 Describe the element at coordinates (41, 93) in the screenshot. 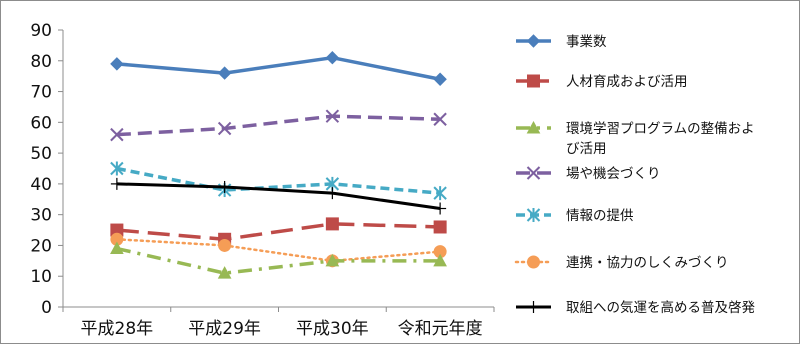

I see `y-tick-label: 70` at that location.